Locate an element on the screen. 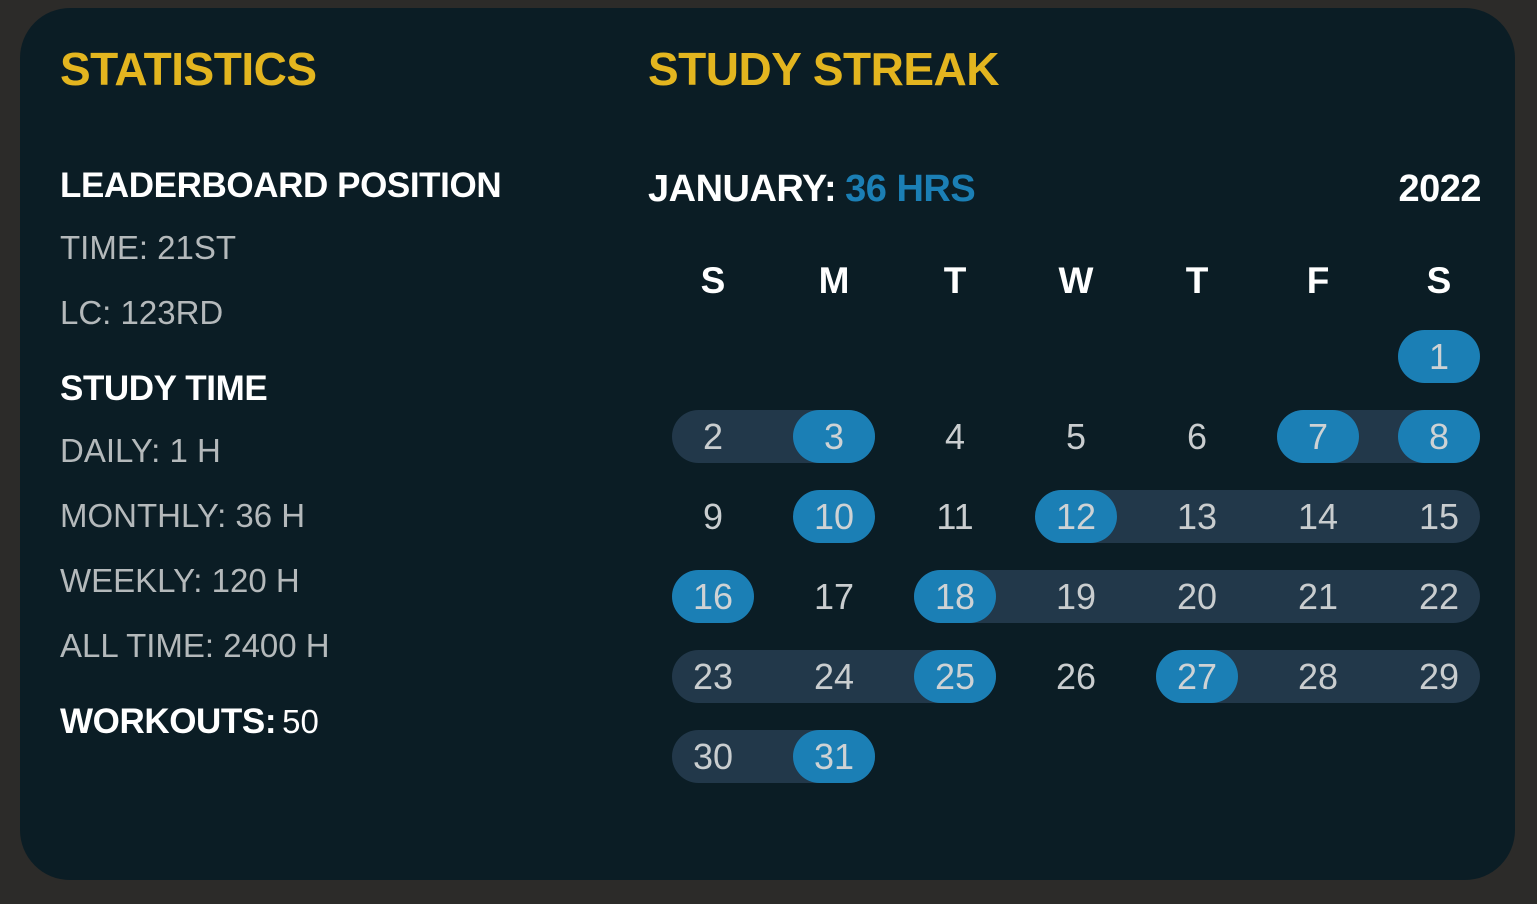  workouts-label: WORKOUTS: is located at coordinates (168, 721).